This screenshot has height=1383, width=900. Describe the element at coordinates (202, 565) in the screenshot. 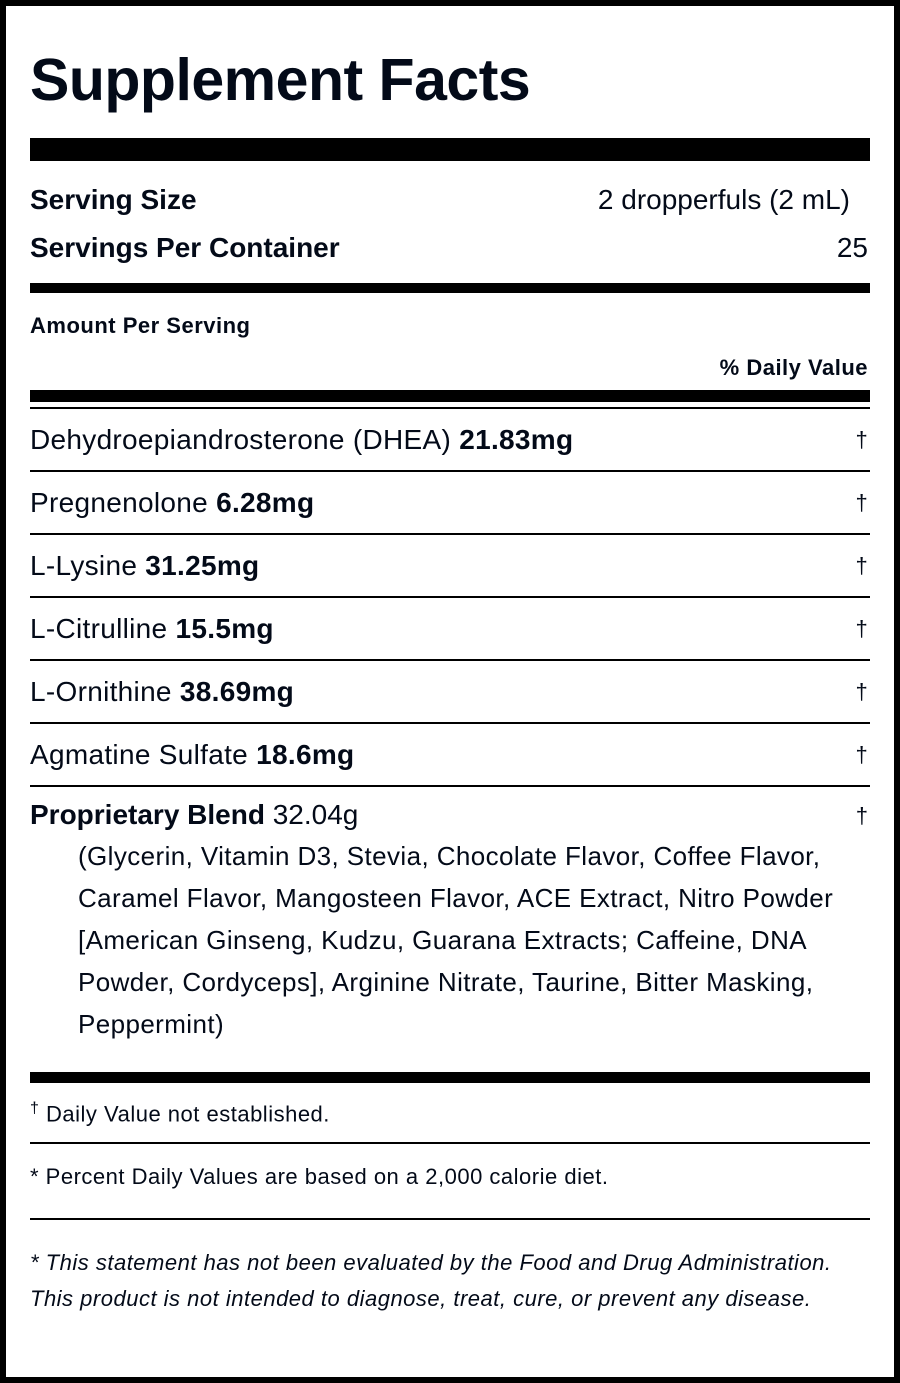

I see `ingredient-amount: 31.25mg` at that location.